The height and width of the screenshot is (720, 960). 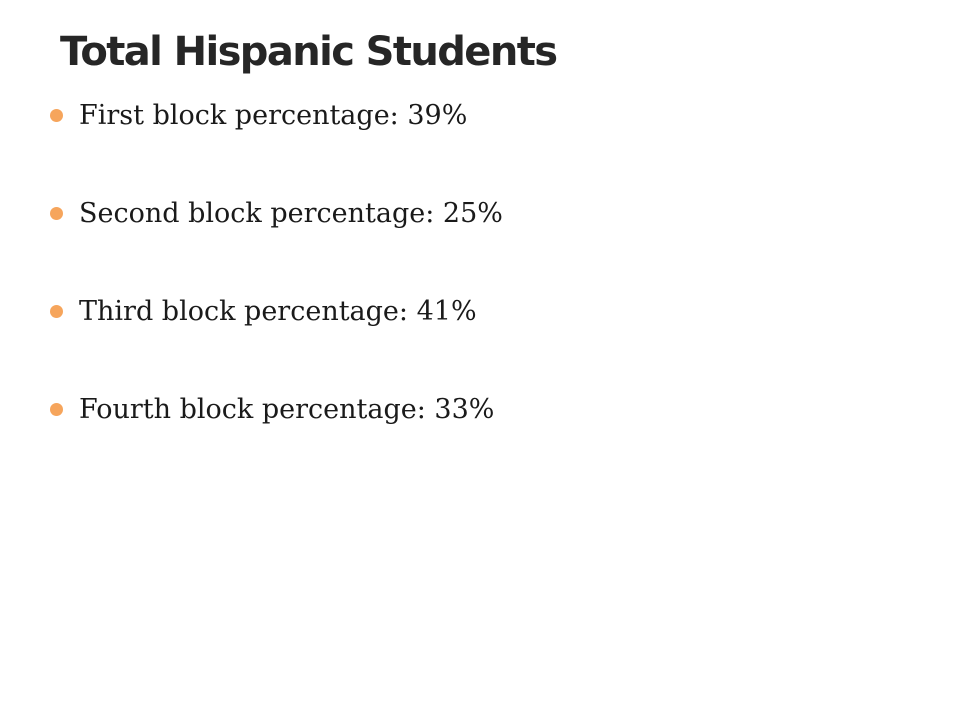 I want to click on bullet-text: Second block percentage: 25%, so click(x=291, y=213).